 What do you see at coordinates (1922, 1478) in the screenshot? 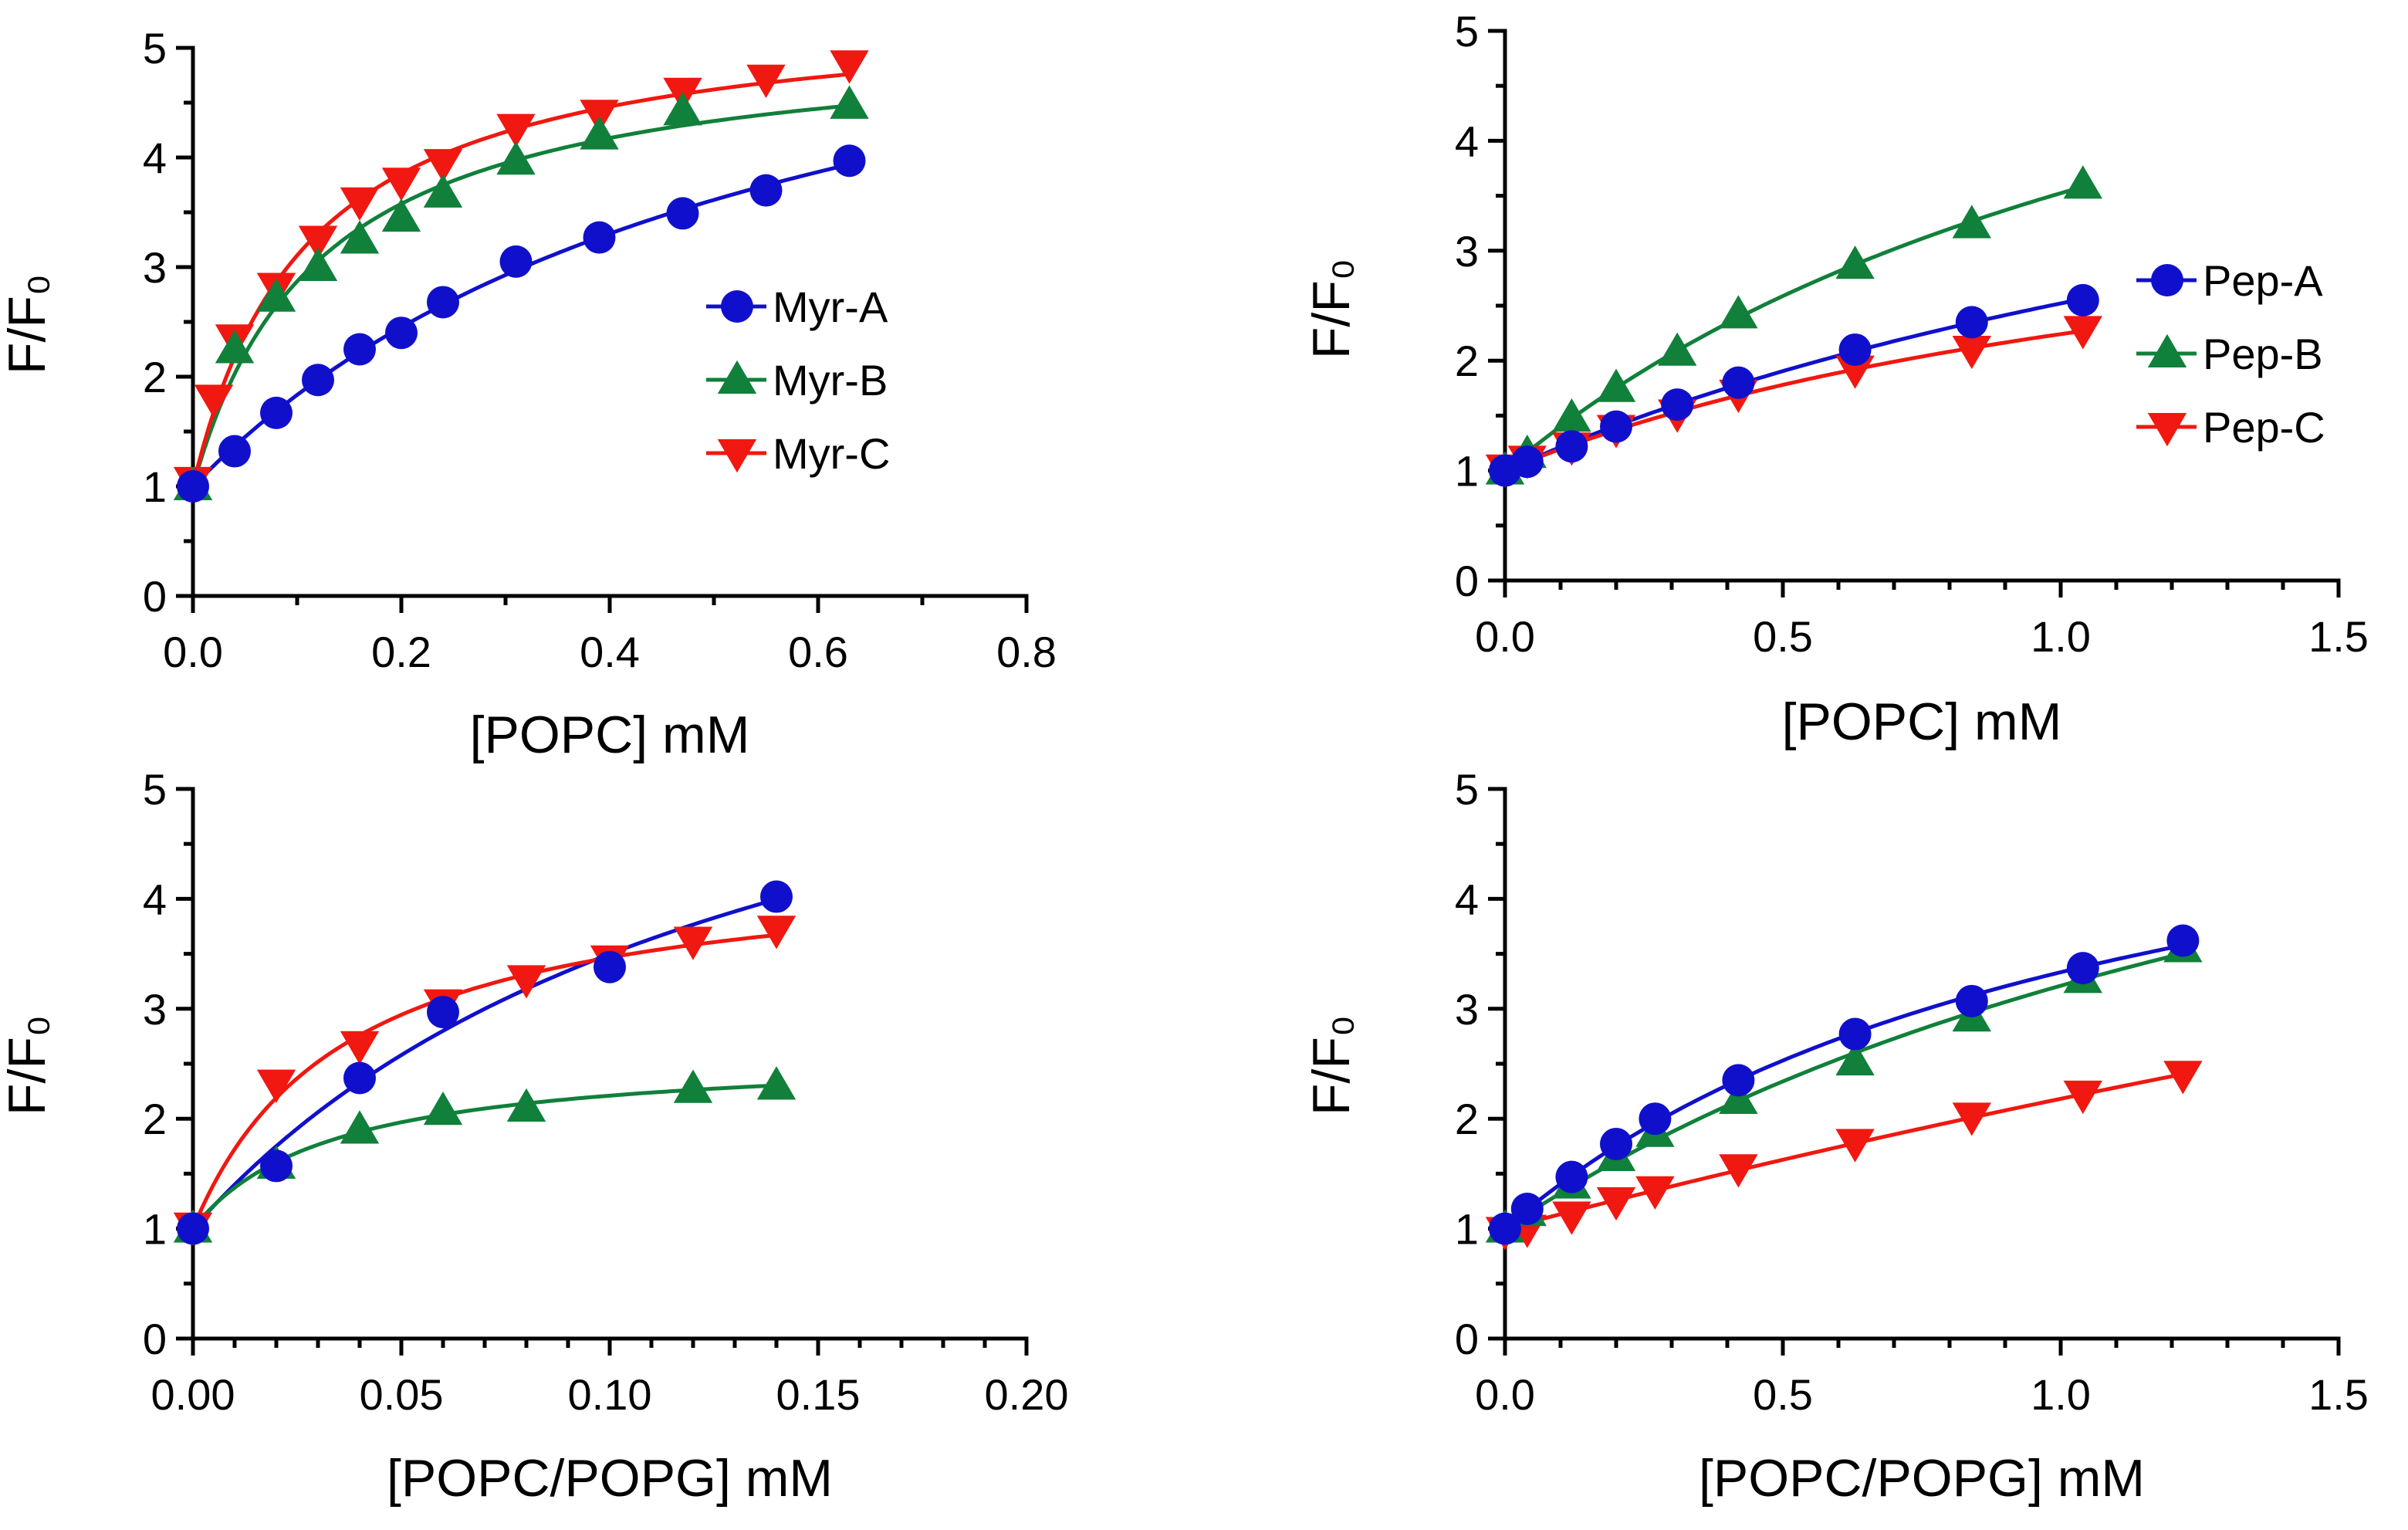
I see `x-axis-title: [POPC/POPG] mM` at bounding box center [1922, 1478].